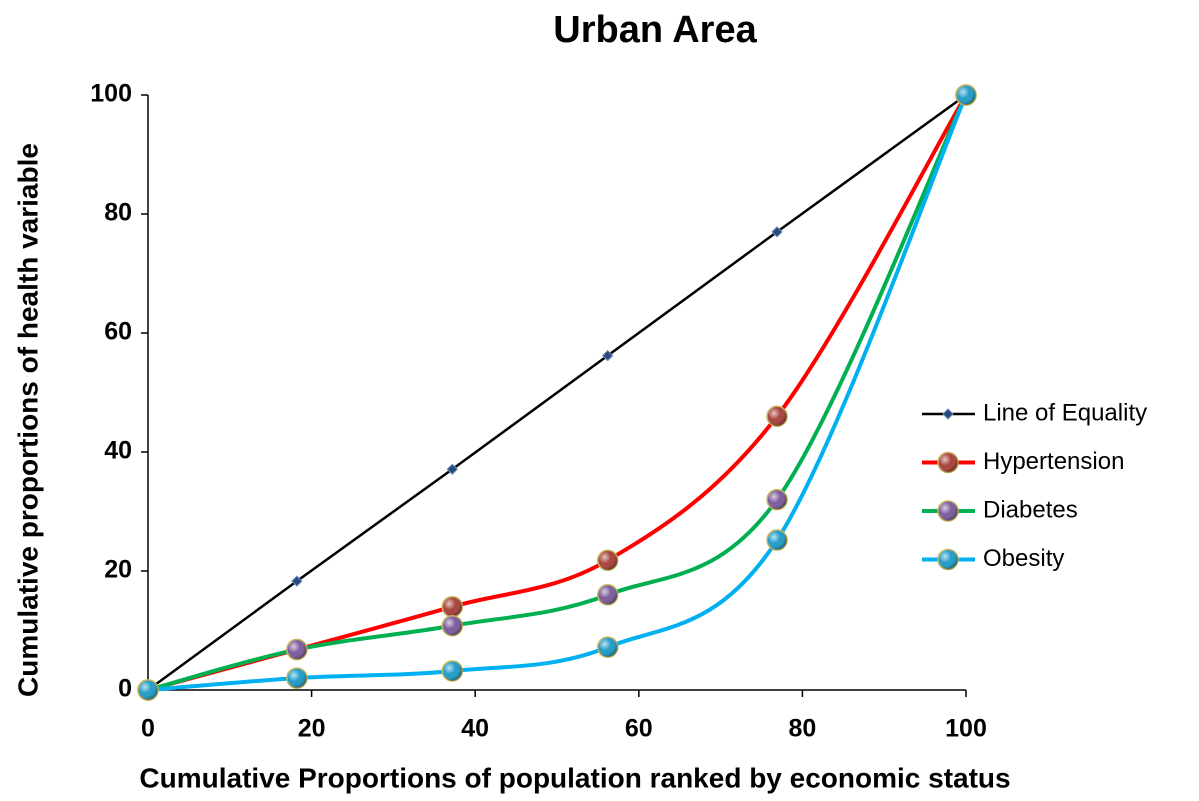 This screenshot has height=801, width=1199. I want to click on legend-label: Hypertension, so click(1053, 461).